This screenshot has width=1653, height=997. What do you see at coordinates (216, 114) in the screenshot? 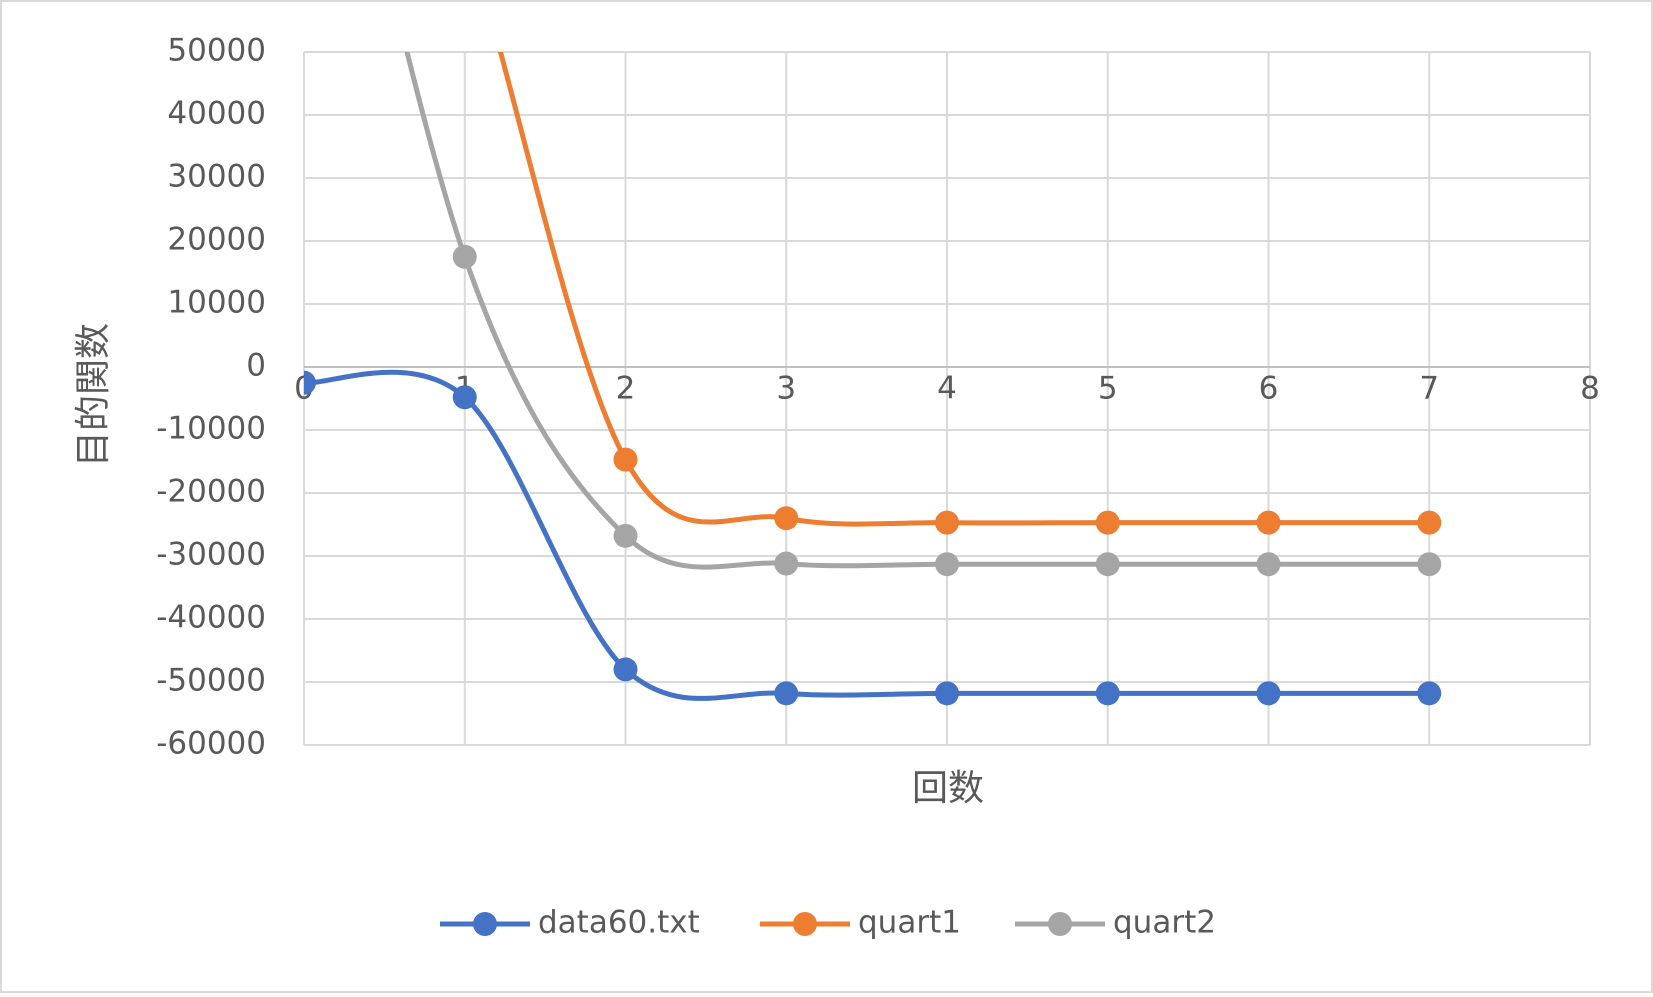
I see `y-tick-label: 40000` at bounding box center [216, 114].